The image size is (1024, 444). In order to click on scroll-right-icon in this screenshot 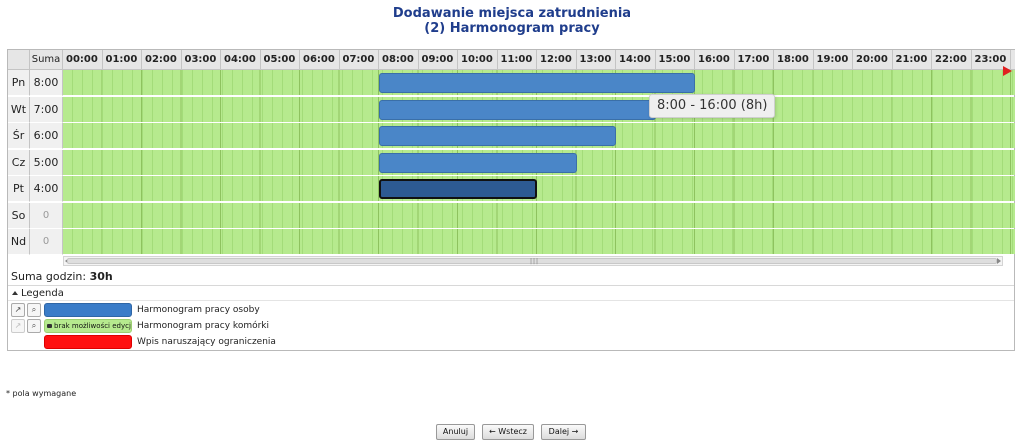, I will do `click(999, 261)`.